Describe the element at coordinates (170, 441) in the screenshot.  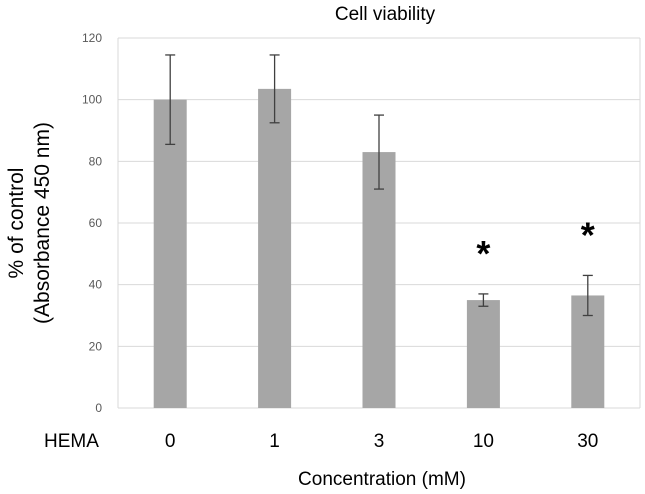
I see `category-label-0: 0` at that location.